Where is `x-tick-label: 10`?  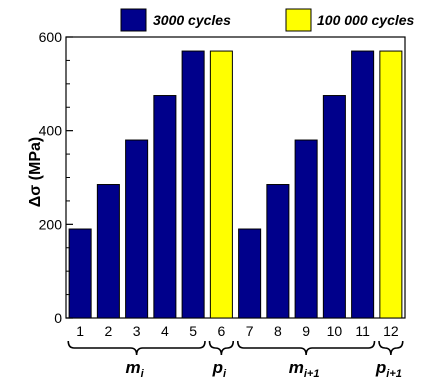
x-tick-label: 10 is located at coordinates (335, 331).